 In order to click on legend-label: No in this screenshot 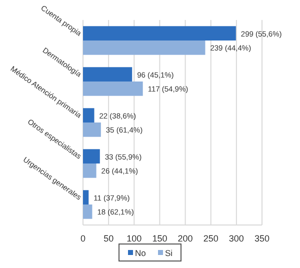, I will do `click(140, 253)`.